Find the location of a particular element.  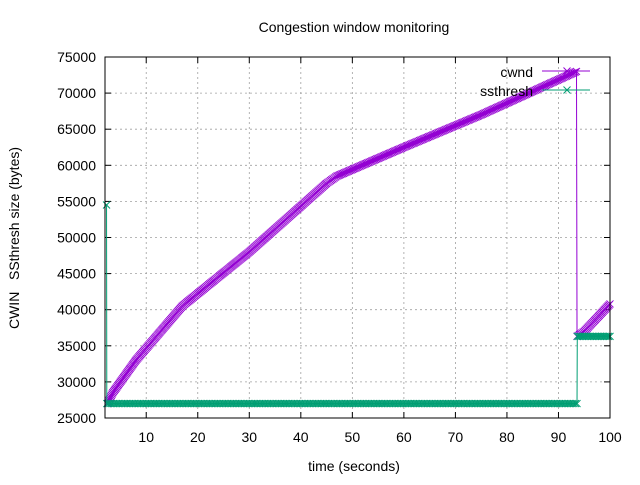

legend: cwnd ssthresh is located at coordinates (535, 81).